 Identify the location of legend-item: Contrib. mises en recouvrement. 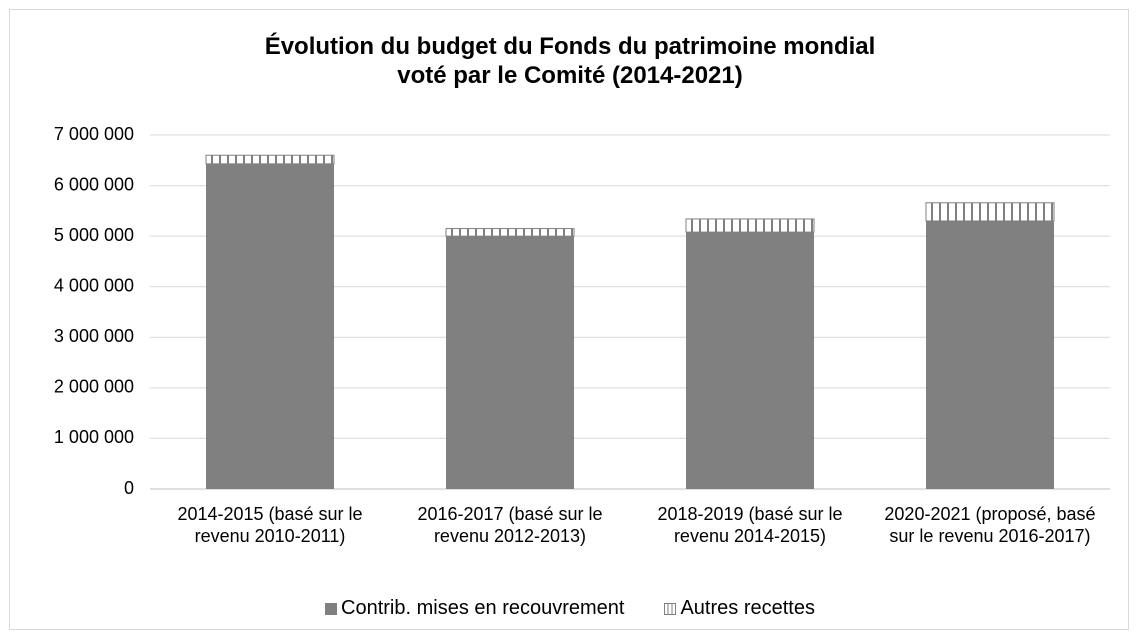
(474, 608).